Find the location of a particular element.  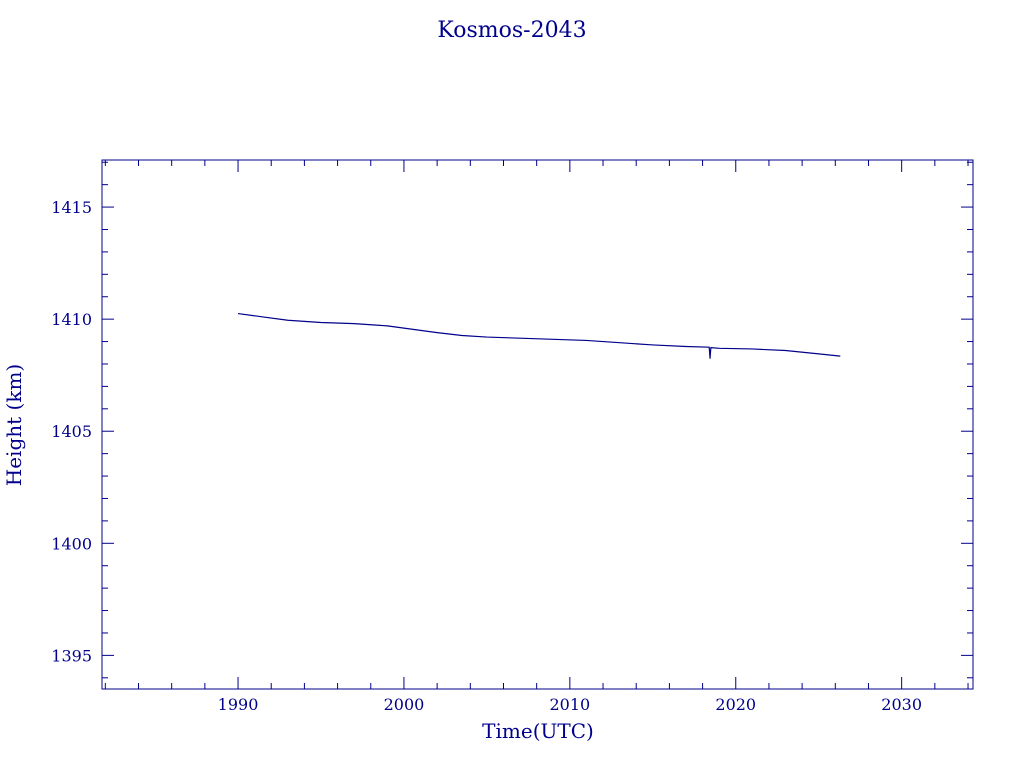

height-series-line is located at coordinates (539, 335).